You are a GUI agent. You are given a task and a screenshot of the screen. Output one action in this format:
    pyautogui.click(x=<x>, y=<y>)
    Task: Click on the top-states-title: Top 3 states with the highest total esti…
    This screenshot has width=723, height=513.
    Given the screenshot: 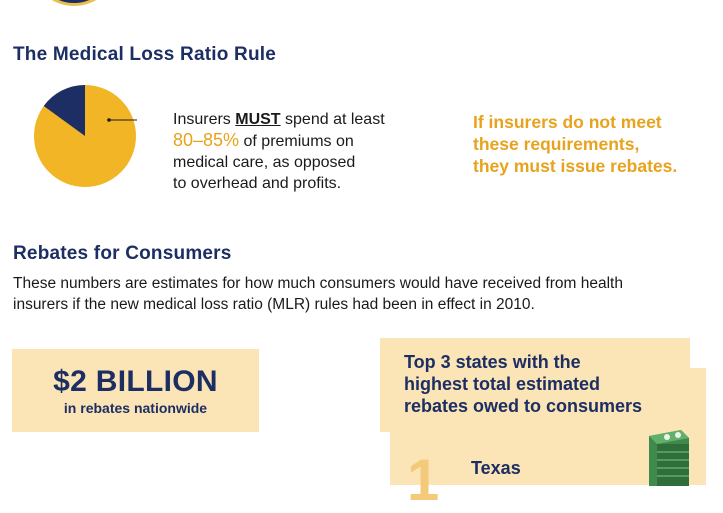 What is the action you would take?
    pyautogui.click(x=544, y=384)
    